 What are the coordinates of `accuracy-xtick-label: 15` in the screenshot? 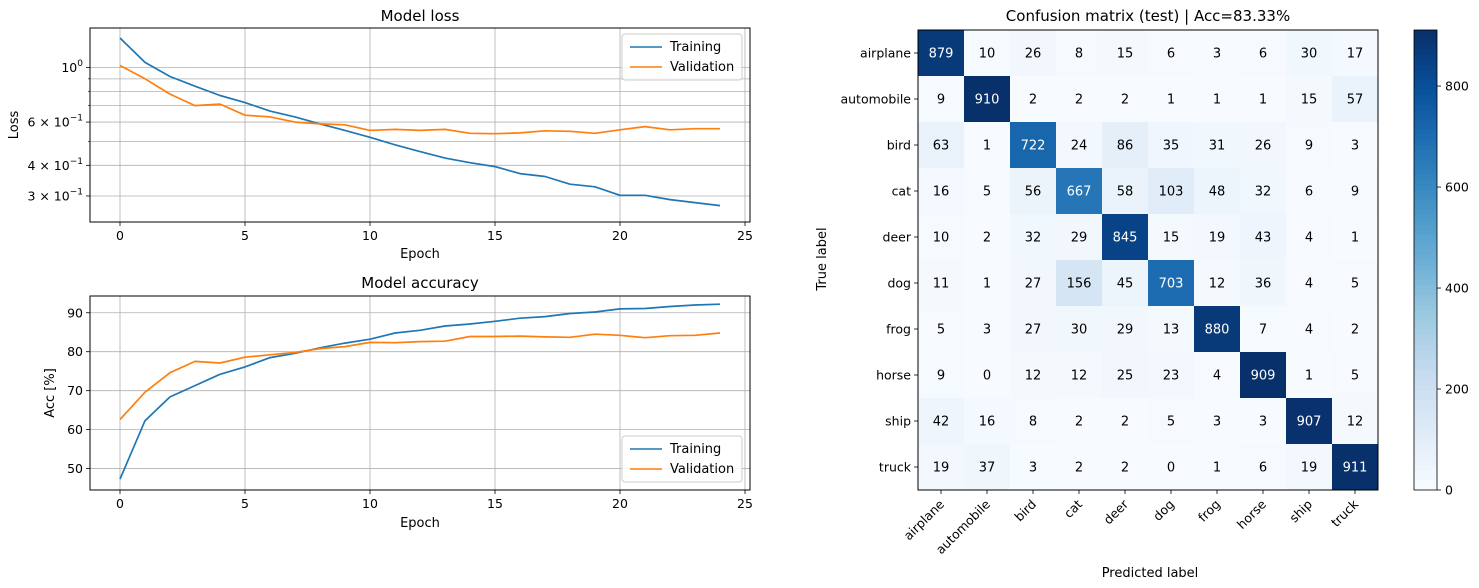 It's located at (495, 503).